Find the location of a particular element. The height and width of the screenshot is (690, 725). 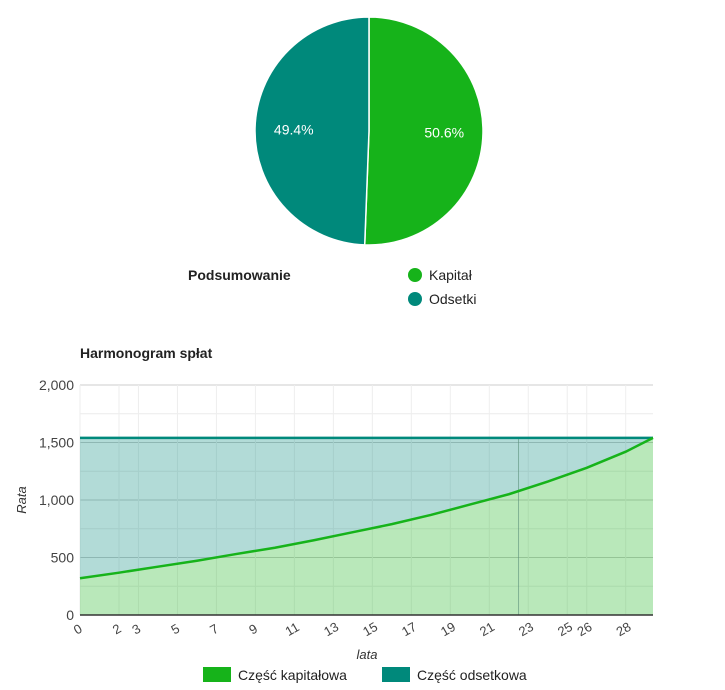

y-tick-label: 1,000 is located at coordinates (56, 500).